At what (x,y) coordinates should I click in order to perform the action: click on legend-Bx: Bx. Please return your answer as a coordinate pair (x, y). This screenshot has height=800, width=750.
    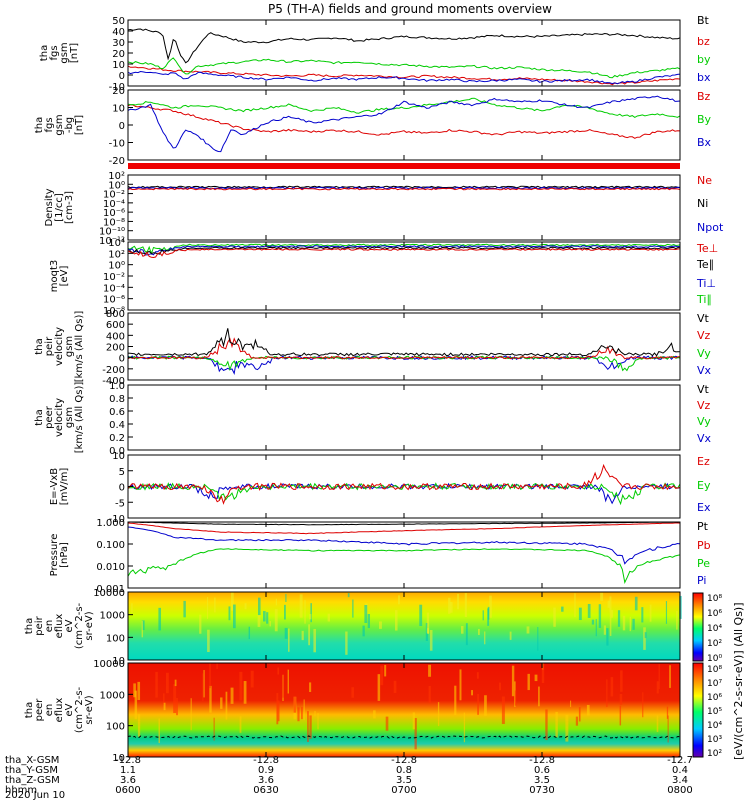
    Looking at the image, I should click on (704, 142).